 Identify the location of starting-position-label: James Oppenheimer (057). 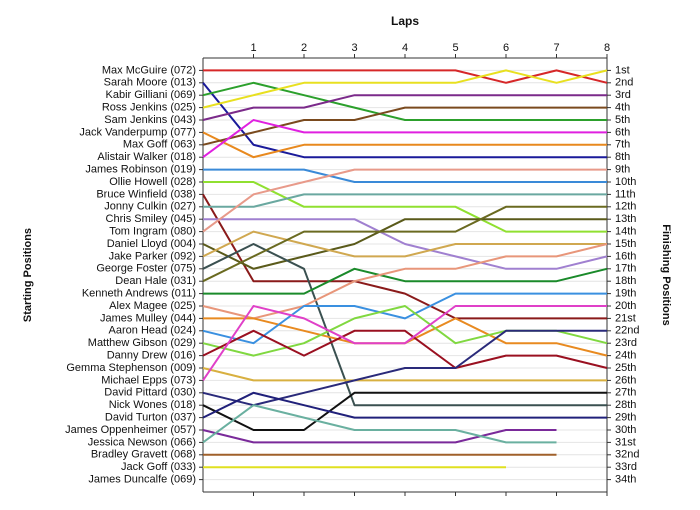
(130, 430).